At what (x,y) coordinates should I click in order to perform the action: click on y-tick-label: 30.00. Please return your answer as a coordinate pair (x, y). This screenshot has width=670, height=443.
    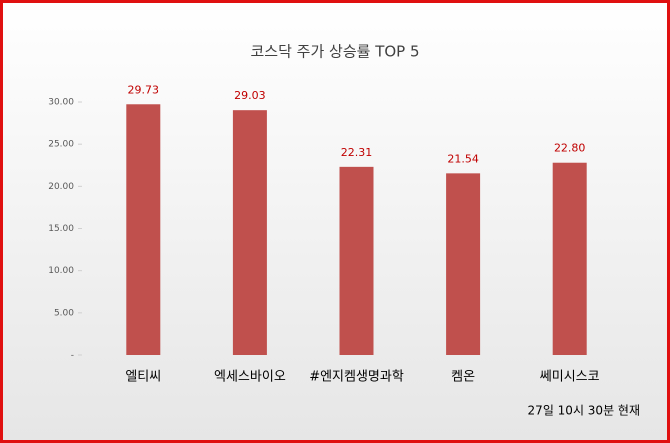
    Looking at the image, I should click on (61, 103).